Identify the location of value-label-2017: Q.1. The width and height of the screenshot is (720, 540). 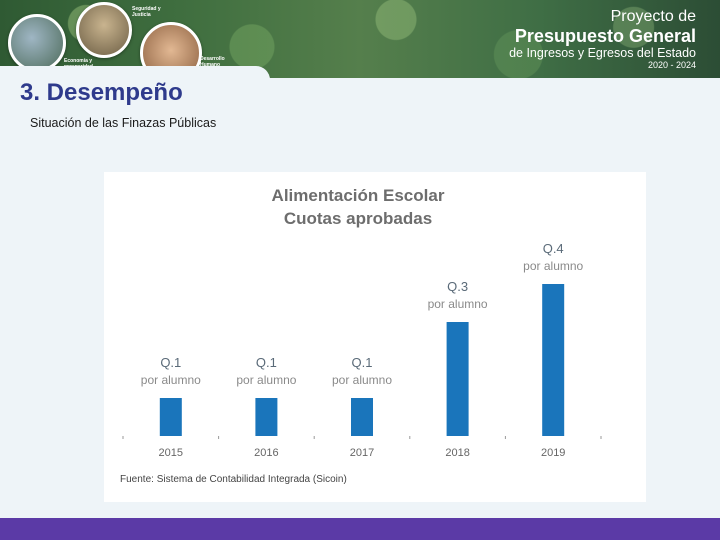
(362, 362).